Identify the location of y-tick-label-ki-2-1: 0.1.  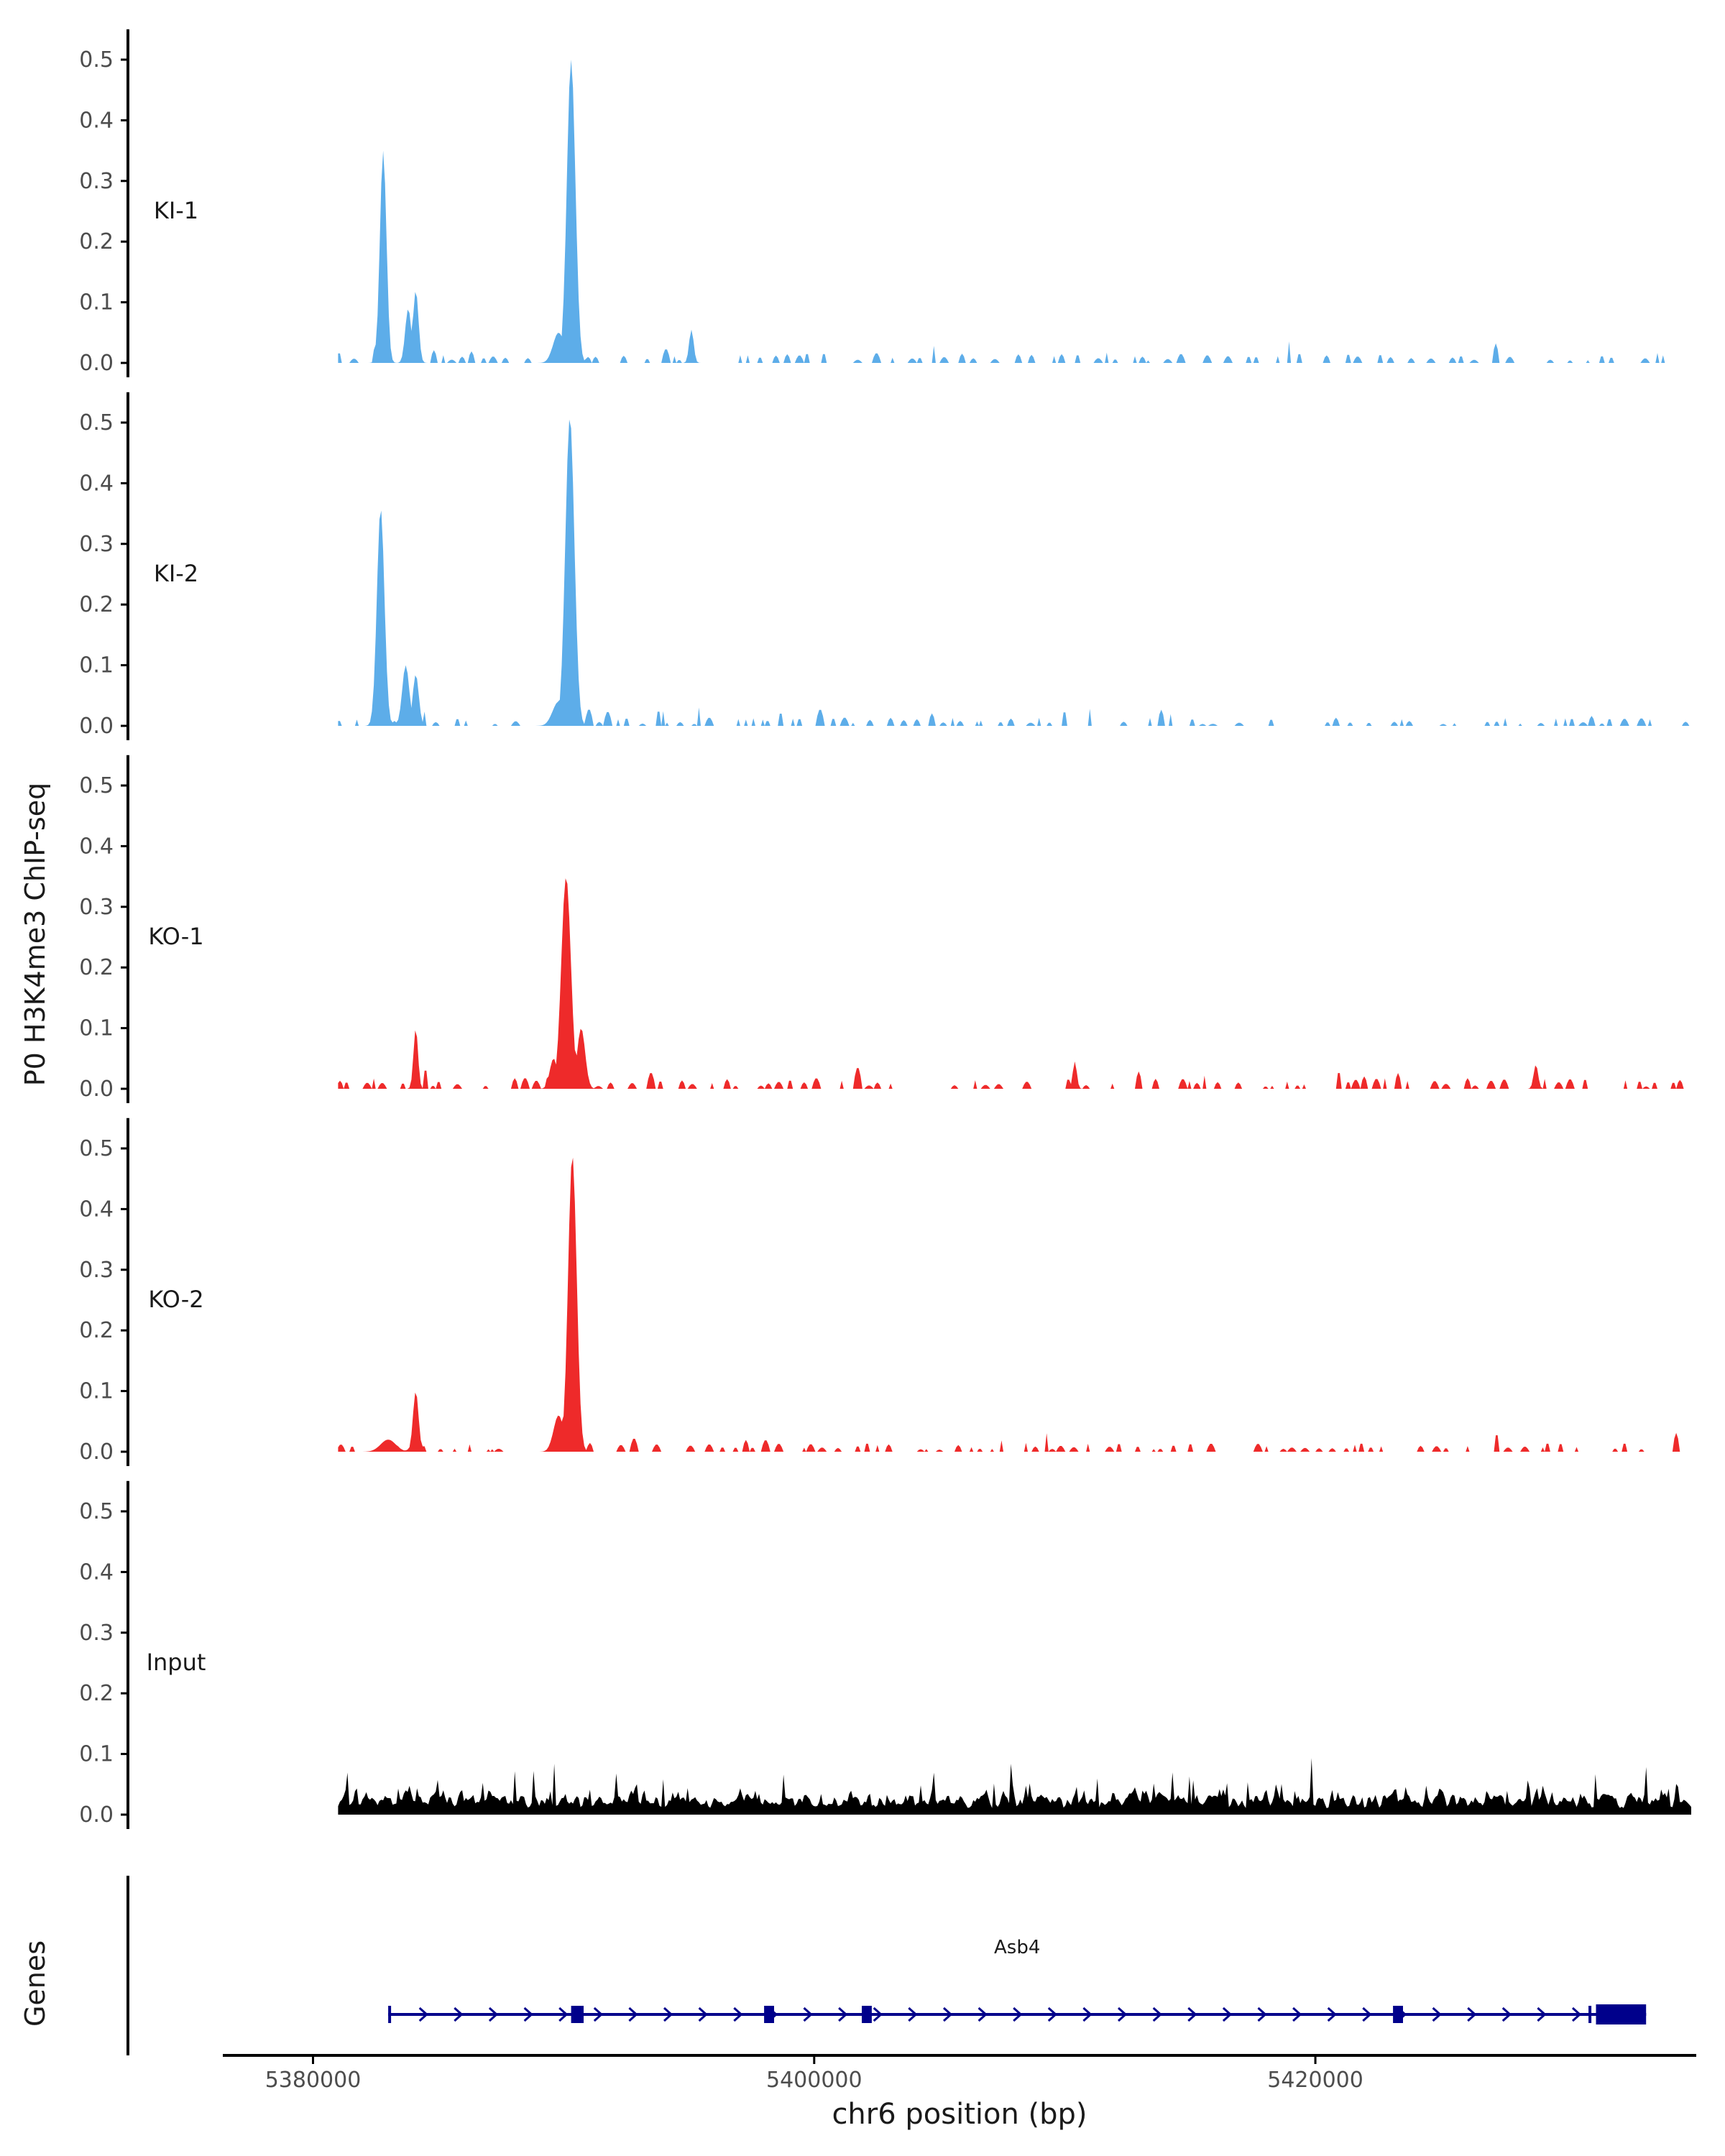
(96, 665).